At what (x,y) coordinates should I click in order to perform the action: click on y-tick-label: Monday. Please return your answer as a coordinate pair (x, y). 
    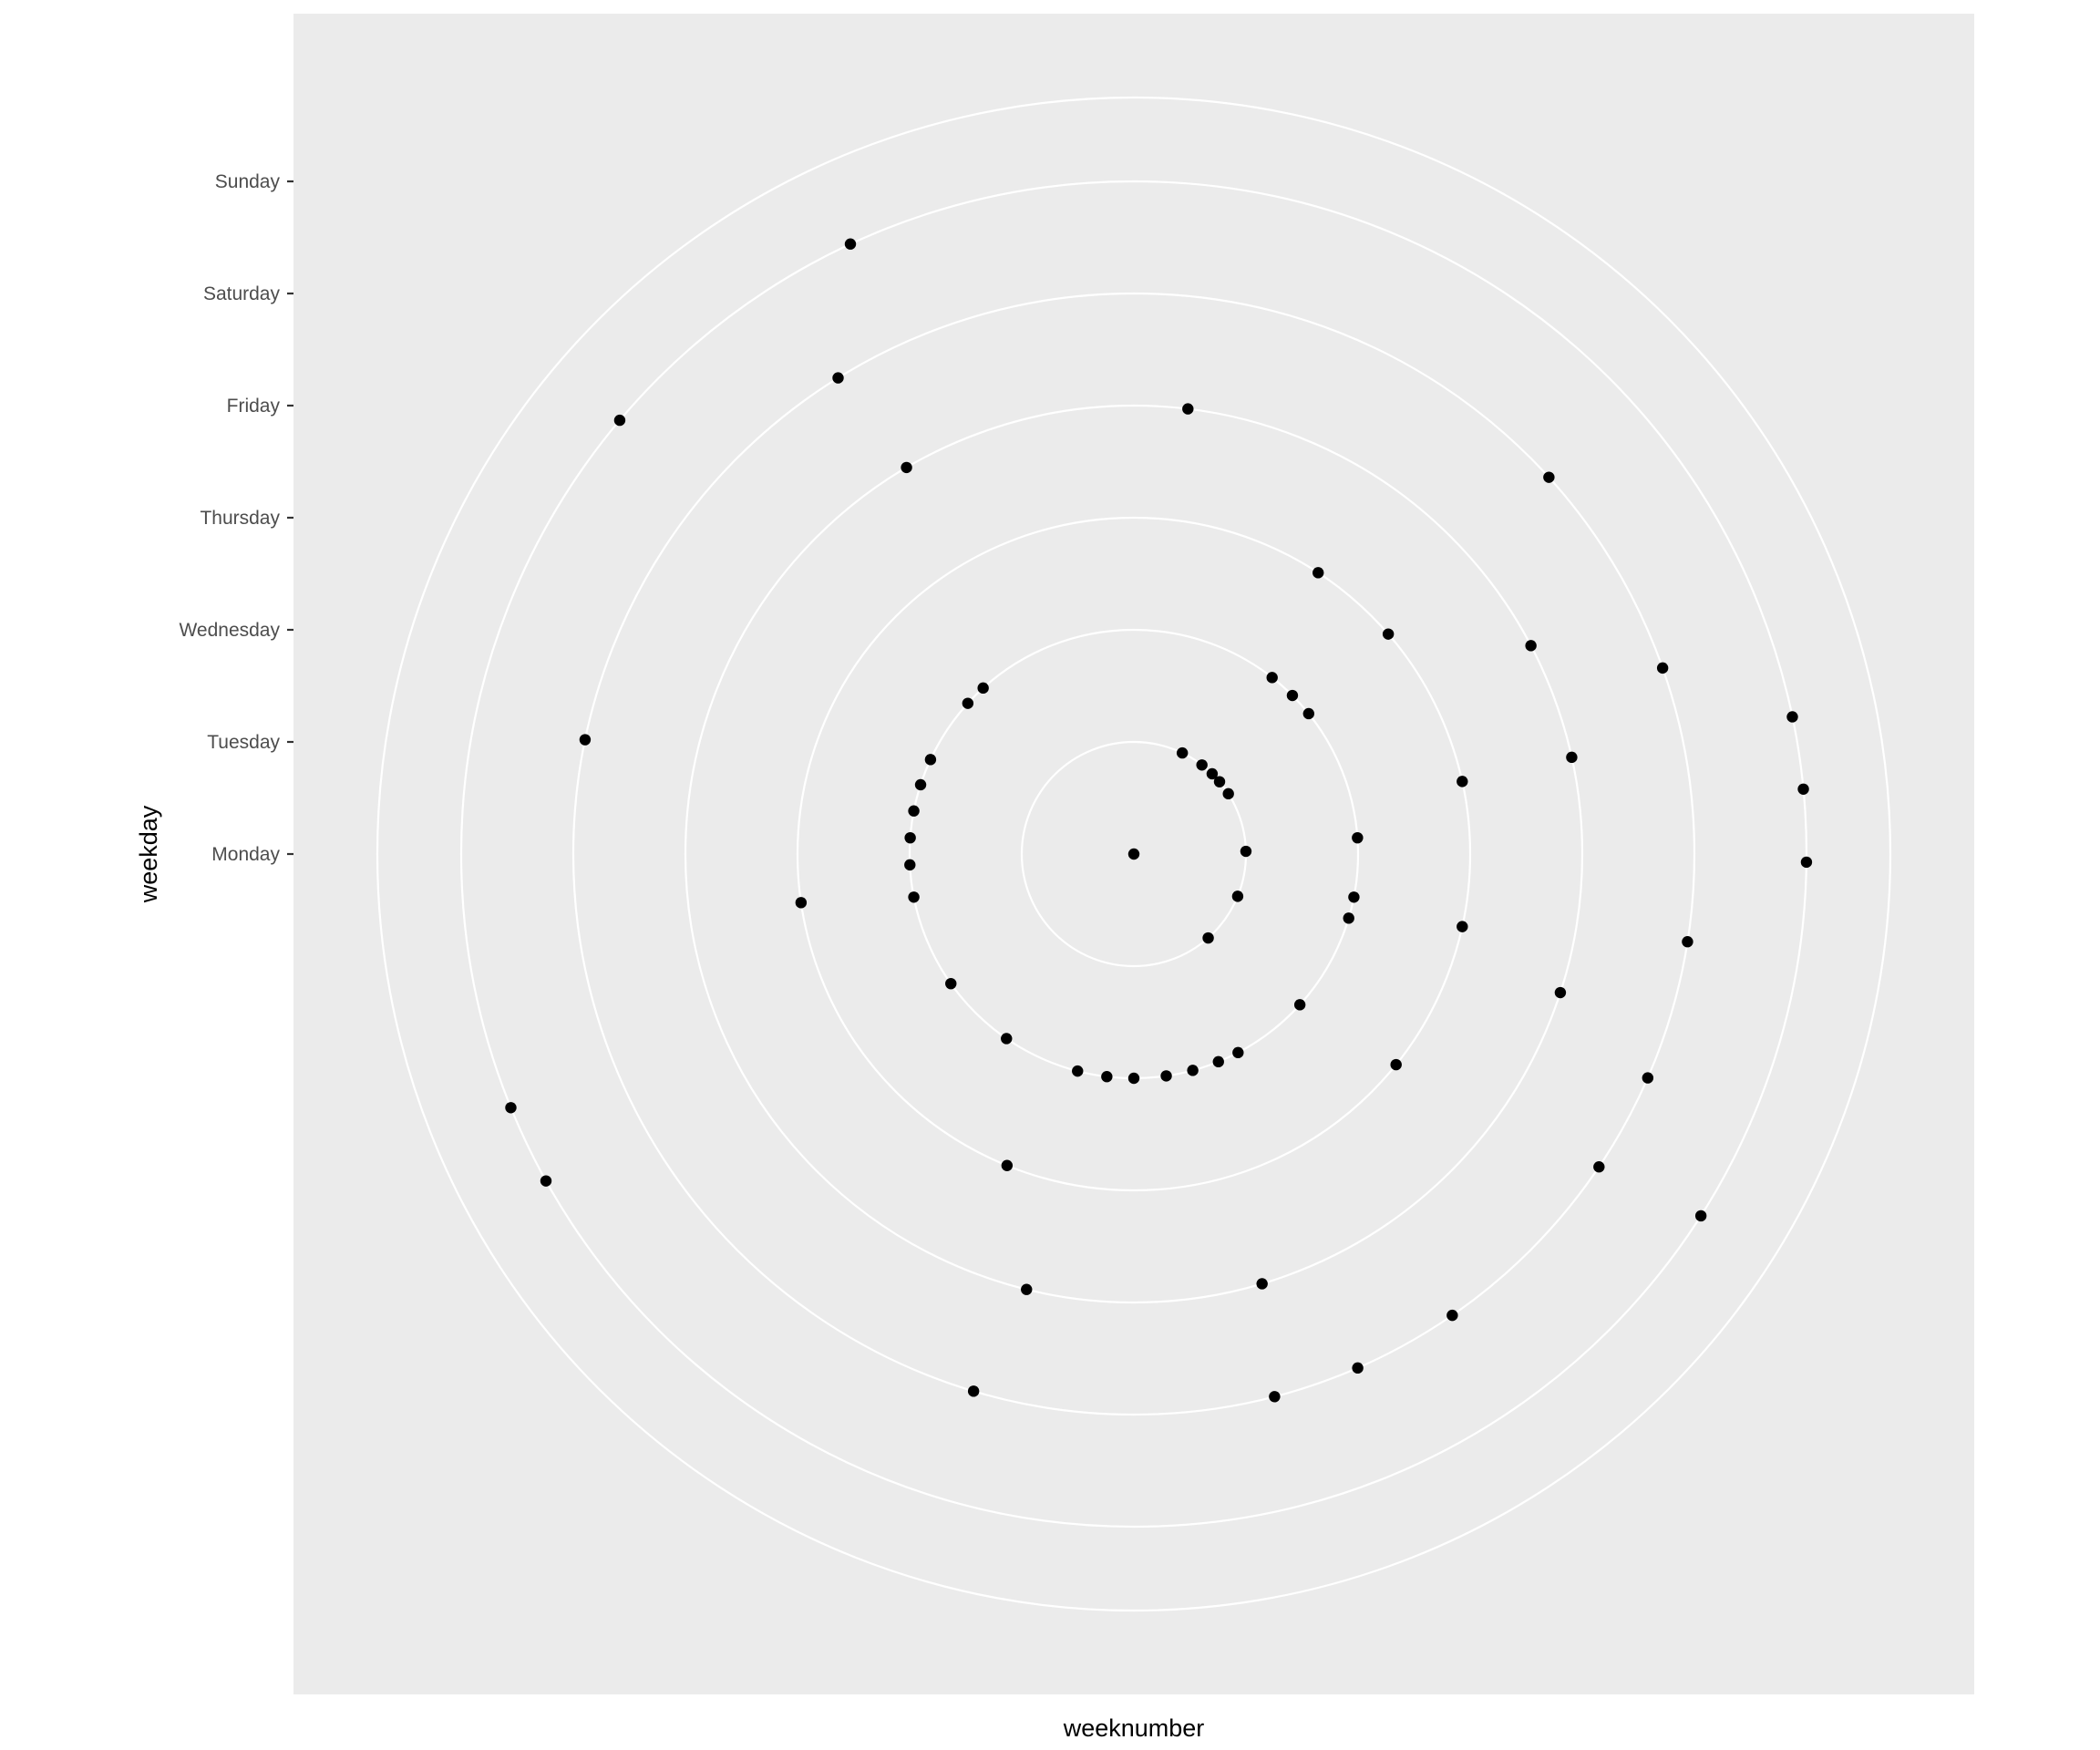
    Looking at the image, I should click on (246, 855).